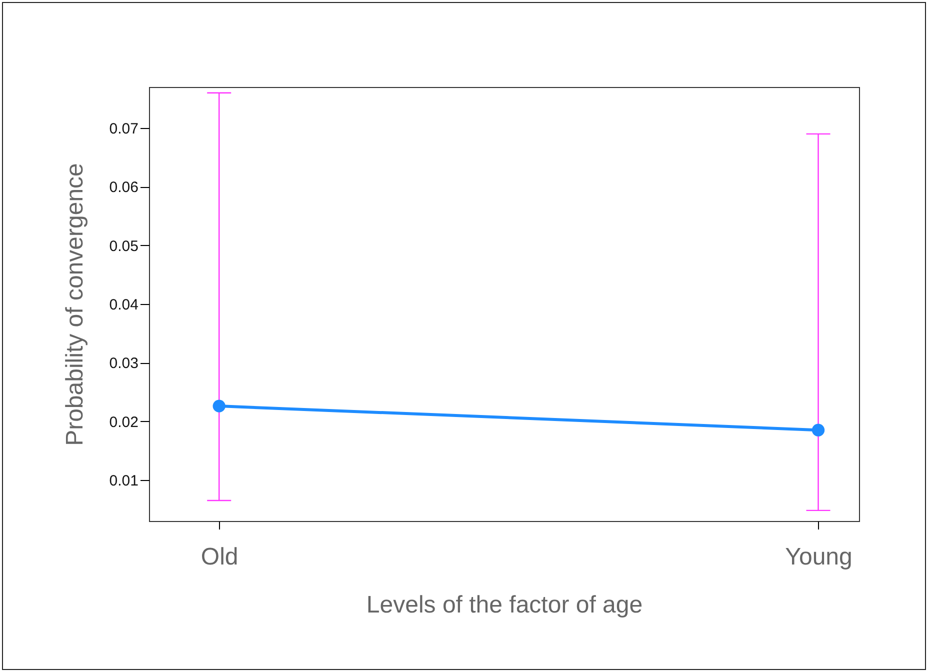 This screenshot has height=672, width=929. I want to click on x-tick-label: Old, so click(219, 557).